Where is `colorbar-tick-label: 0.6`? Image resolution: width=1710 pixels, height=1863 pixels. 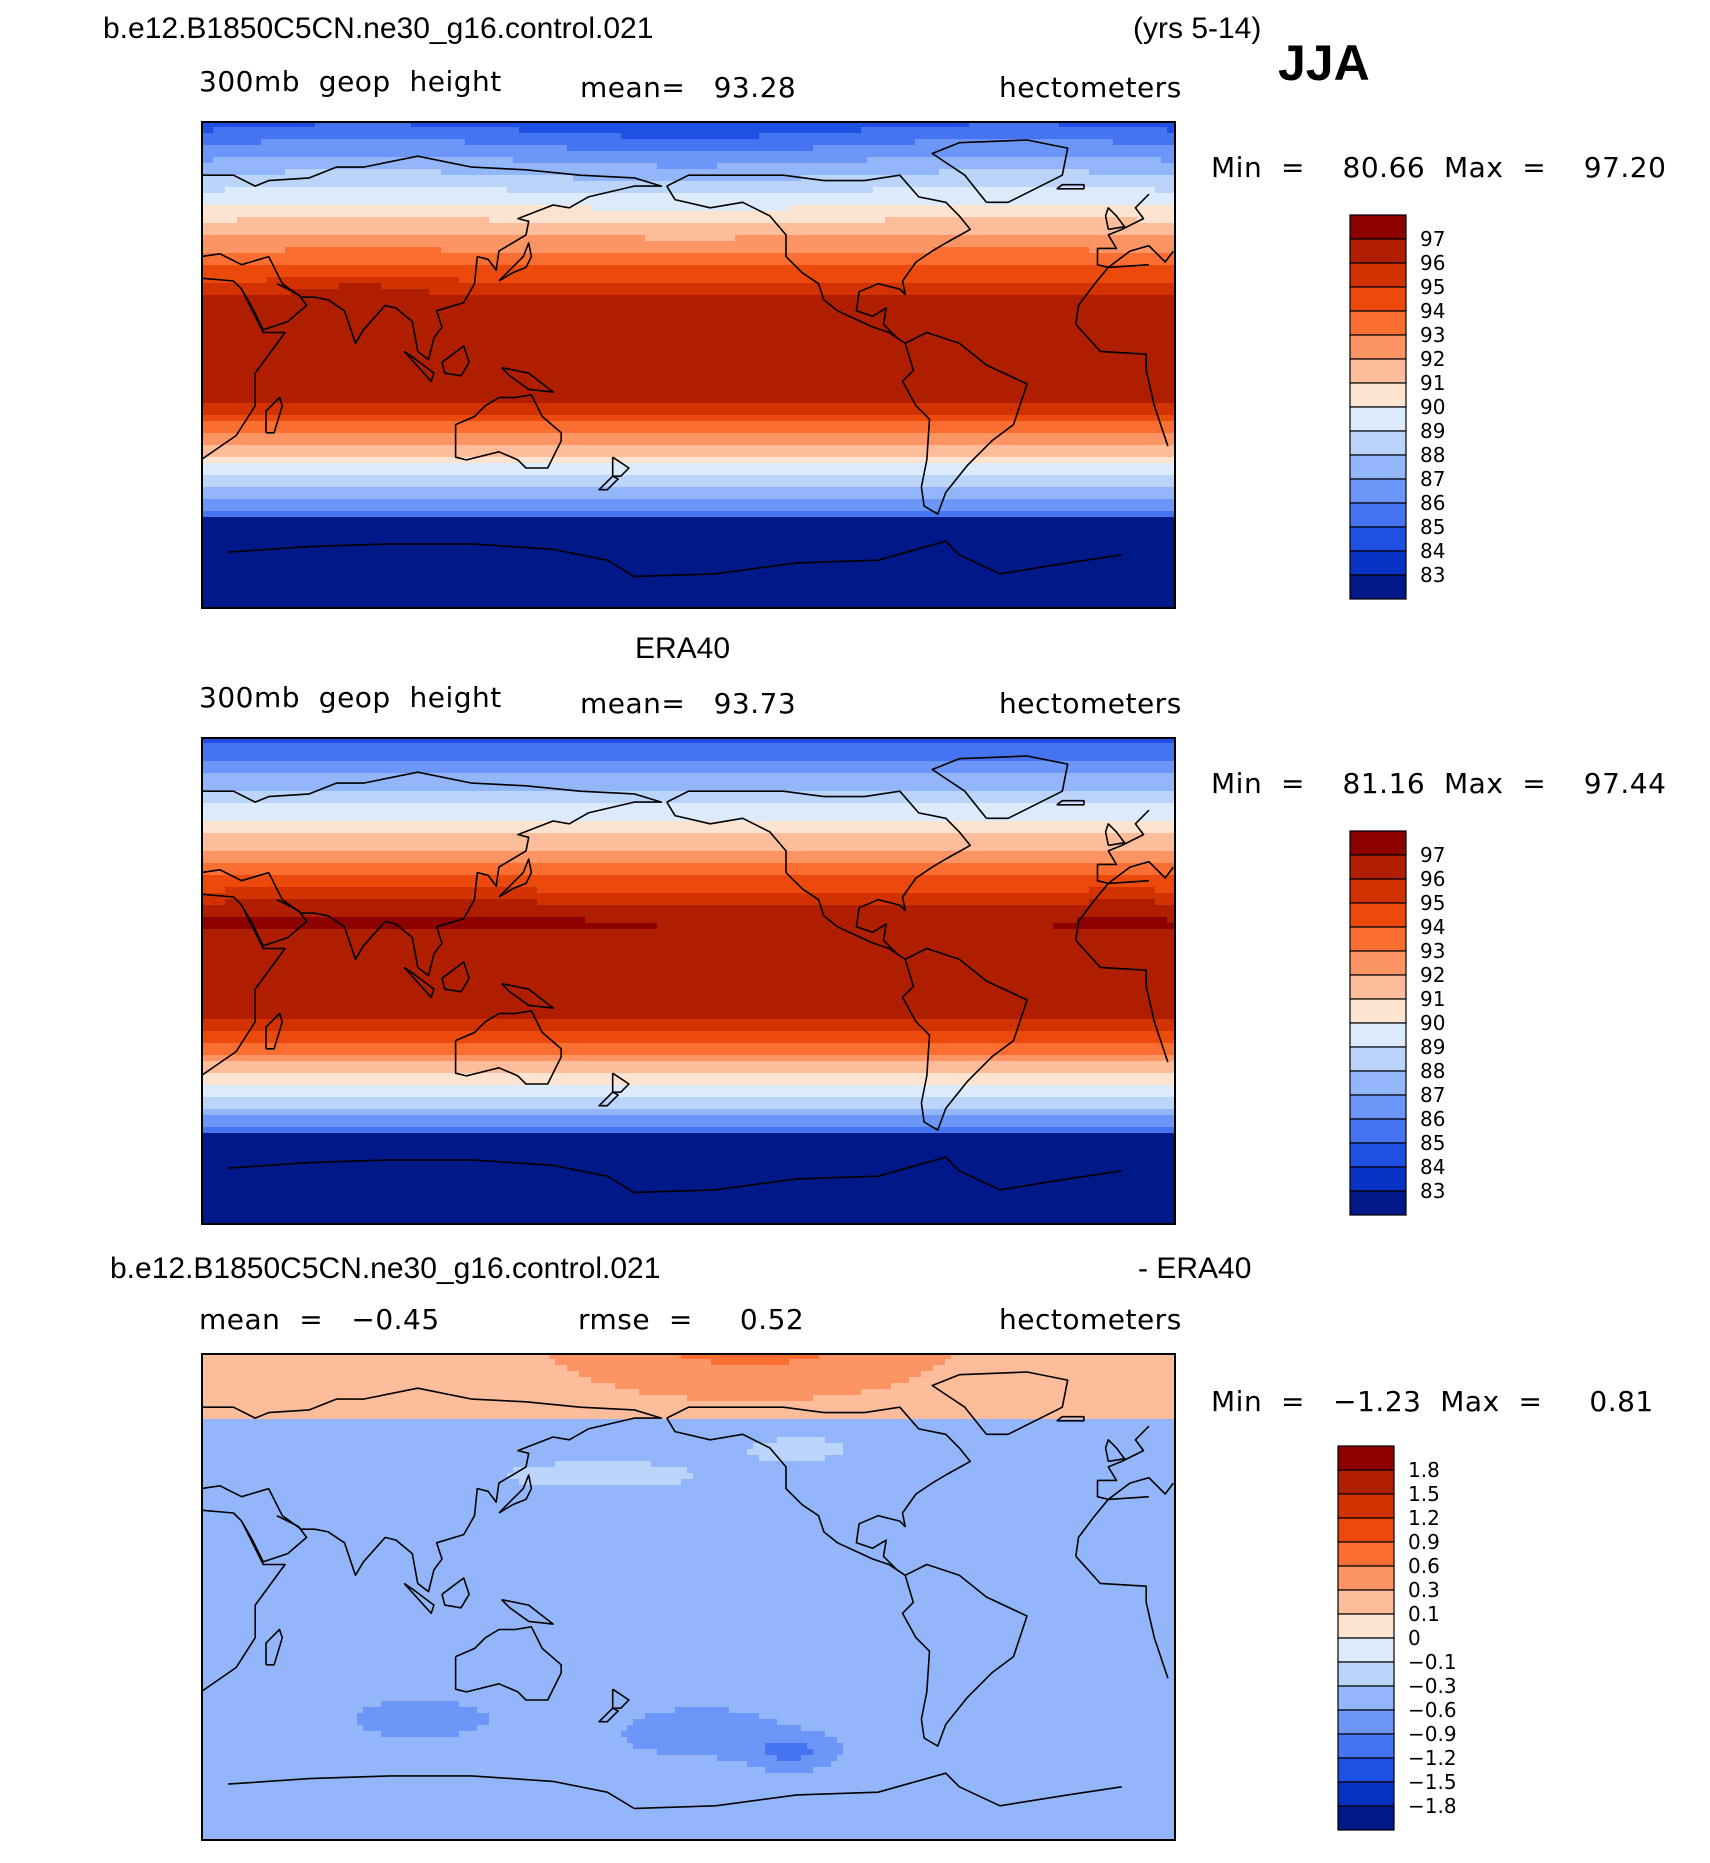
colorbar-tick-label: 0.6 is located at coordinates (1424, 1566).